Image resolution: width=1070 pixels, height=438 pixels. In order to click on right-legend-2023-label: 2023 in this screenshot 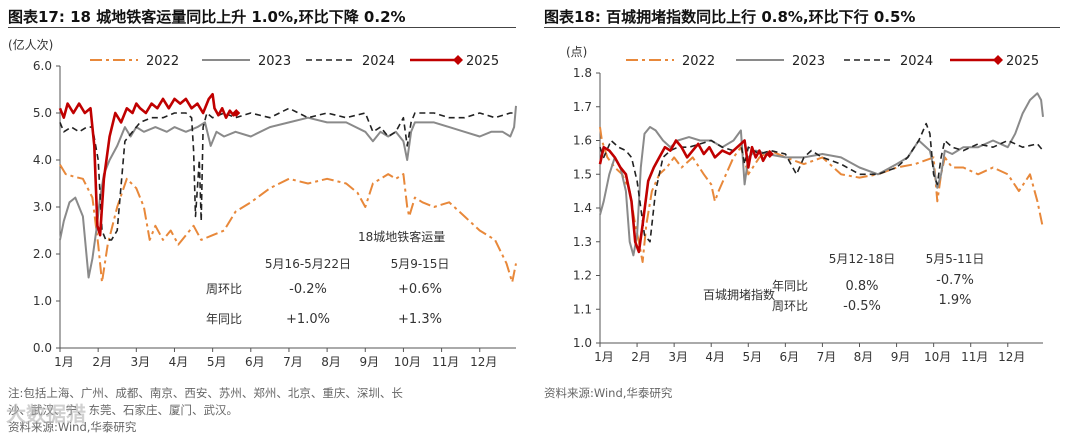, I will do `click(808, 61)`.